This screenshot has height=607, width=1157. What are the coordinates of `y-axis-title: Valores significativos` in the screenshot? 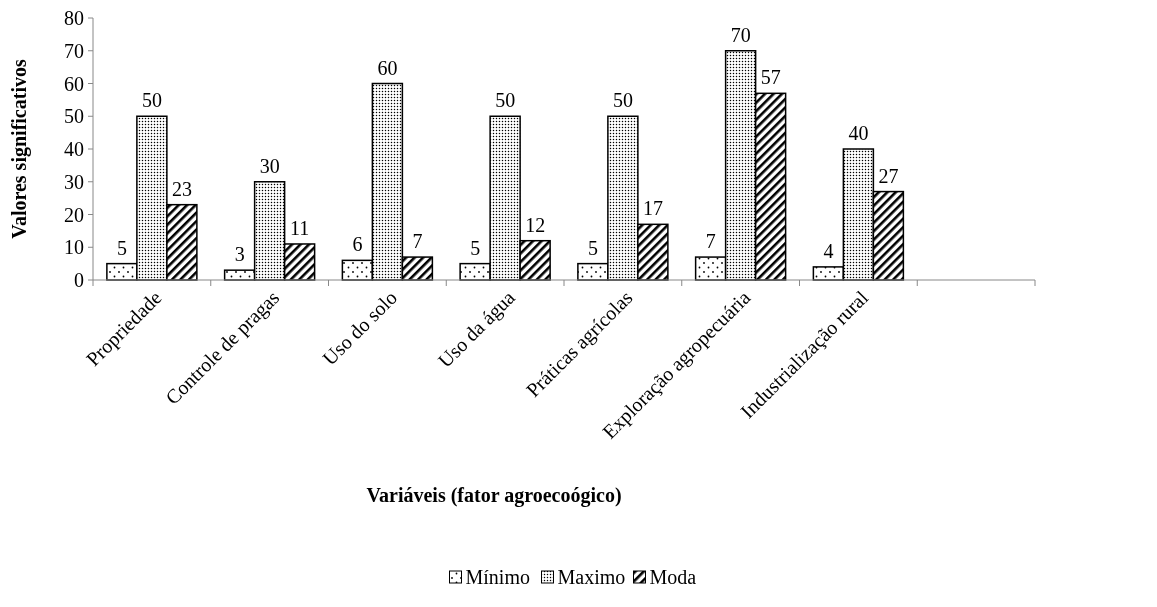 It's located at (19, 149).